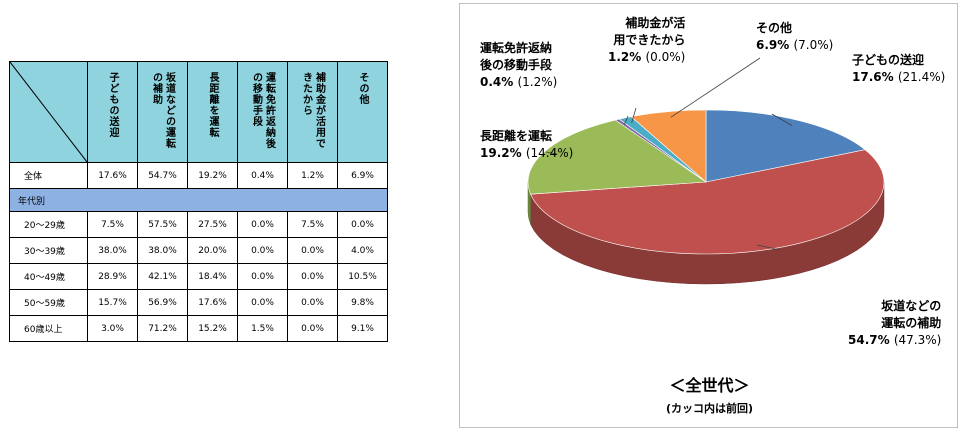 The width and height of the screenshot is (964, 433). I want to click on chart-subtitle: (カッコ内は前回), so click(709, 408).